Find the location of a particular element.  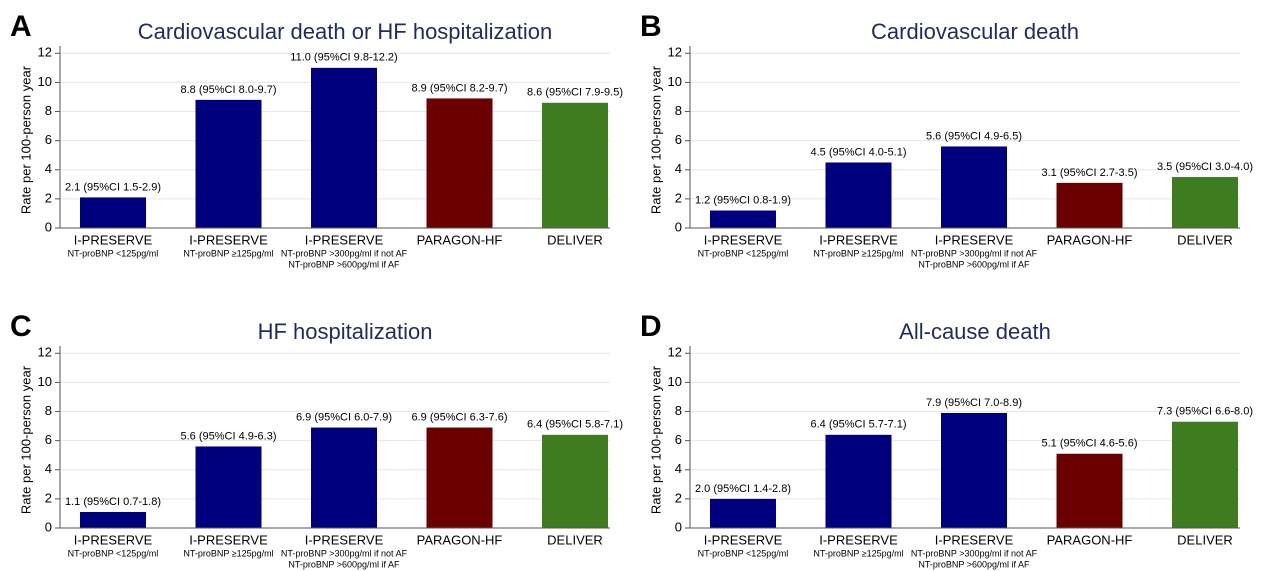

value-label: 8.6 (95%CI 7.9-9.5) is located at coordinates (575, 93).